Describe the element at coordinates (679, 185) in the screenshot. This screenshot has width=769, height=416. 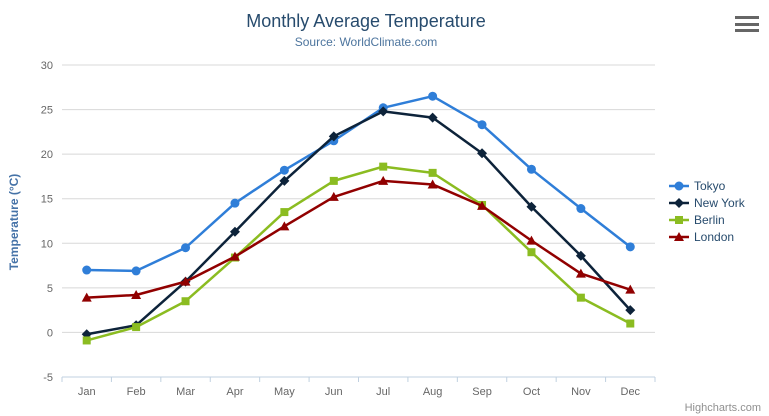
I see `legend-marker-circle-icon` at that location.